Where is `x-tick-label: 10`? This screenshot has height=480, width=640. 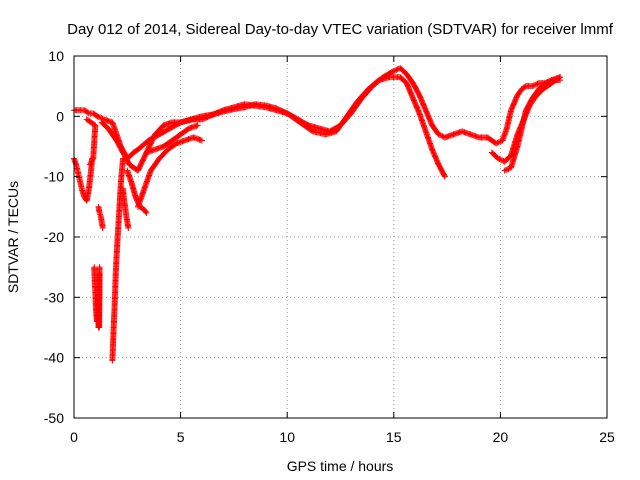 x-tick-label: 10 is located at coordinates (287, 437).